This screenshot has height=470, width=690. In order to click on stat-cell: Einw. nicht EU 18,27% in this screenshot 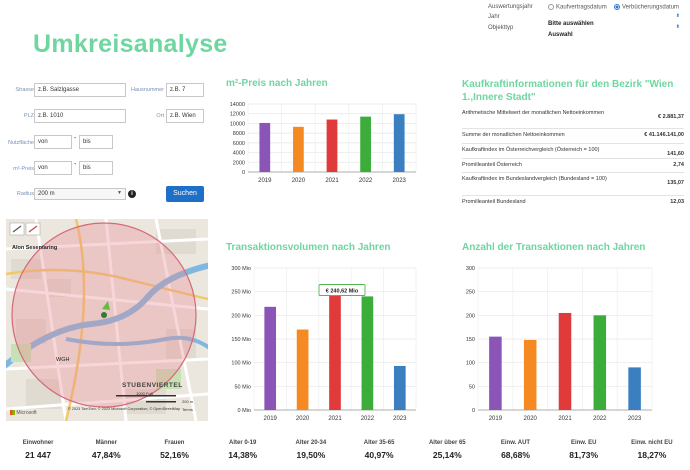, I will do `click(652, 450)`.